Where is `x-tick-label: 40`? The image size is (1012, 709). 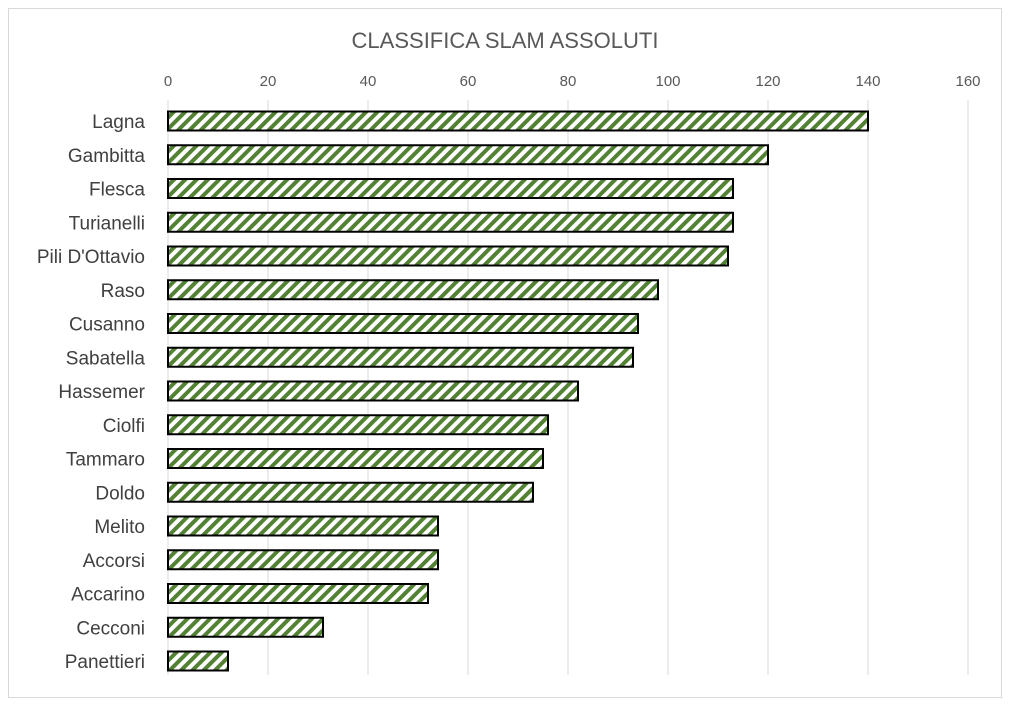
x-tick-label: 40 is located at coordinates (368, 81).